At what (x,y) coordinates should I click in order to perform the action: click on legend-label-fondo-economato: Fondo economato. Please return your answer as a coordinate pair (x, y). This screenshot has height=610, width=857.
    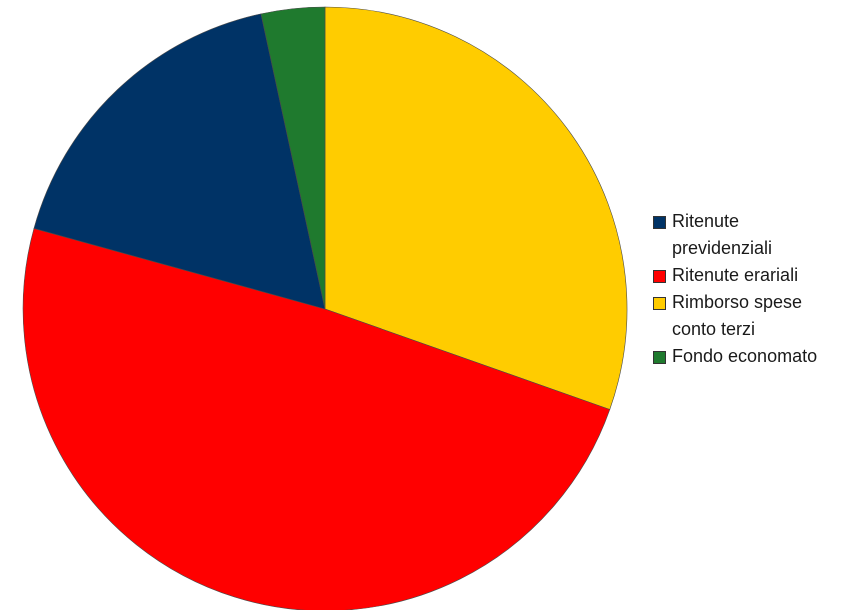
    Looking at the image, I should click on (745, 356).